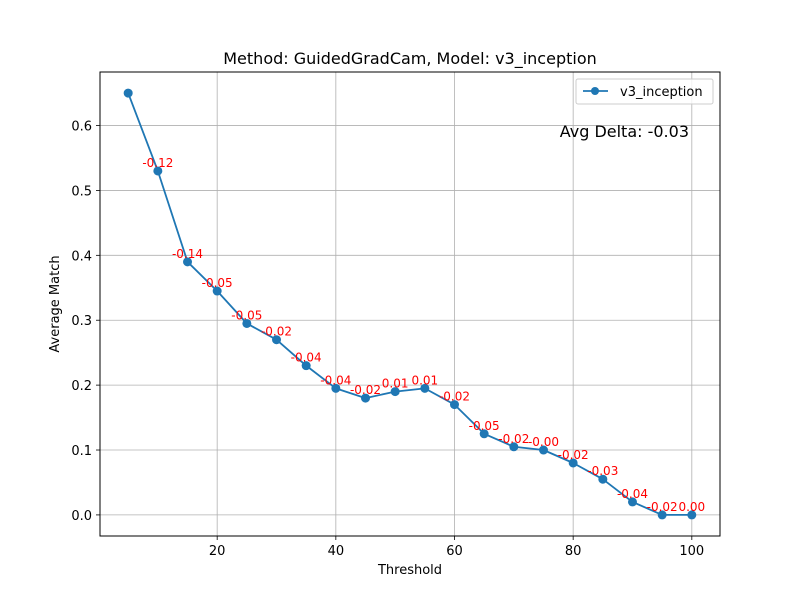 This screenshot has height=600, width=800. Describe the element at coordinates (81, 256) in the screenshot. I see `y-tick-label: 0.4` at that location.